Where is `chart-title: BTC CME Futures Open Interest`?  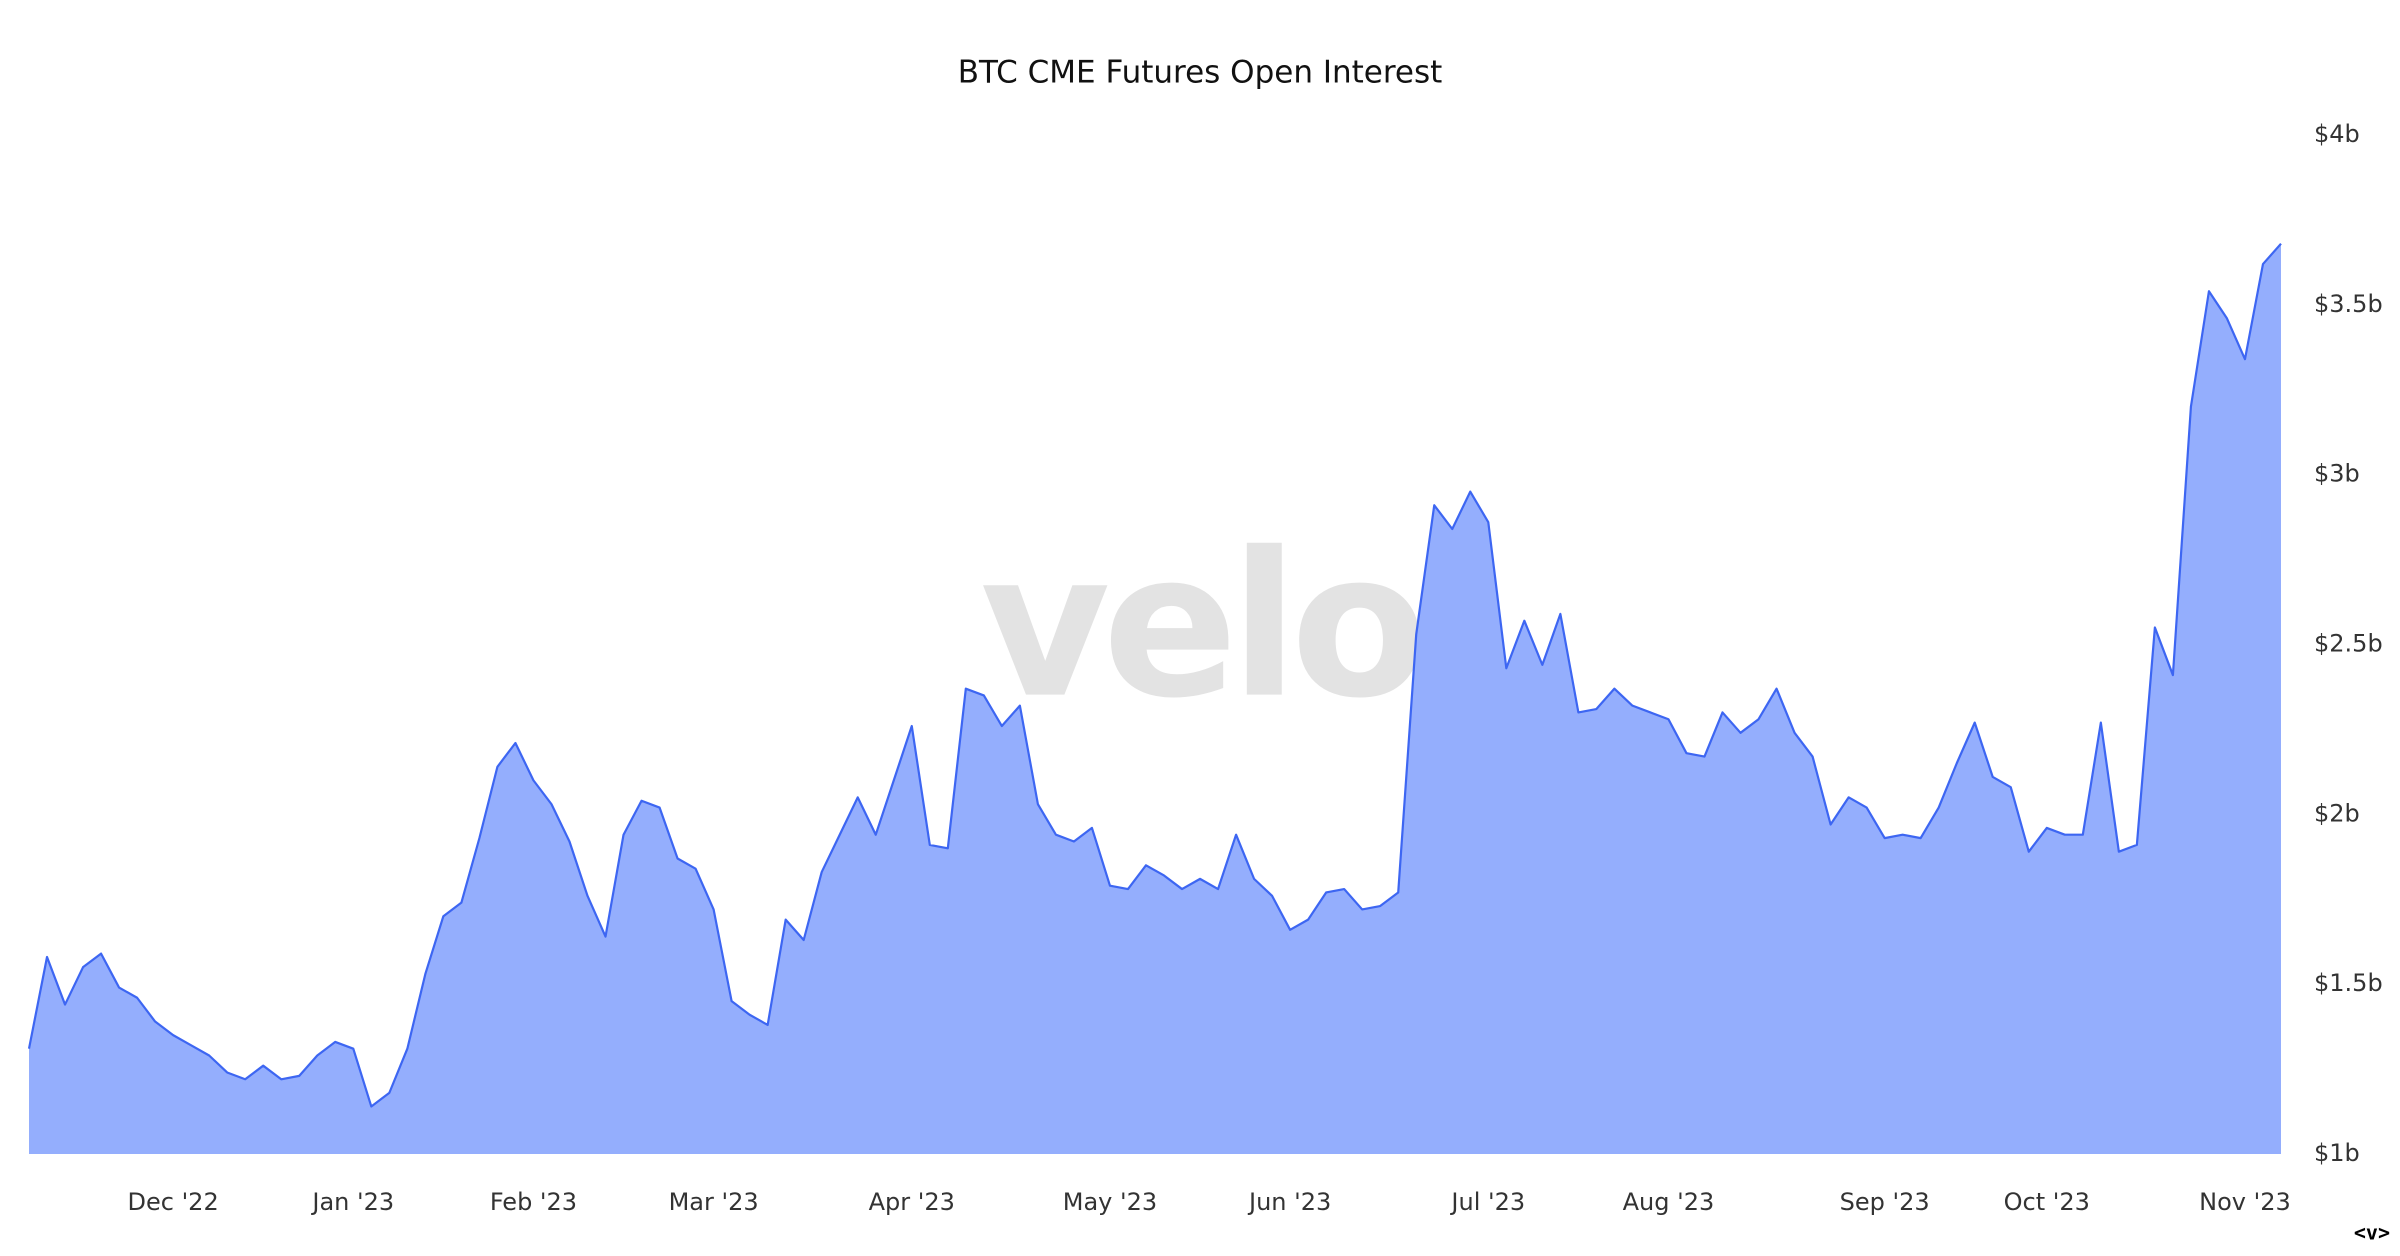
chart-title: BTC CME Futures Open Interest is located at coordinates (1200, 73).